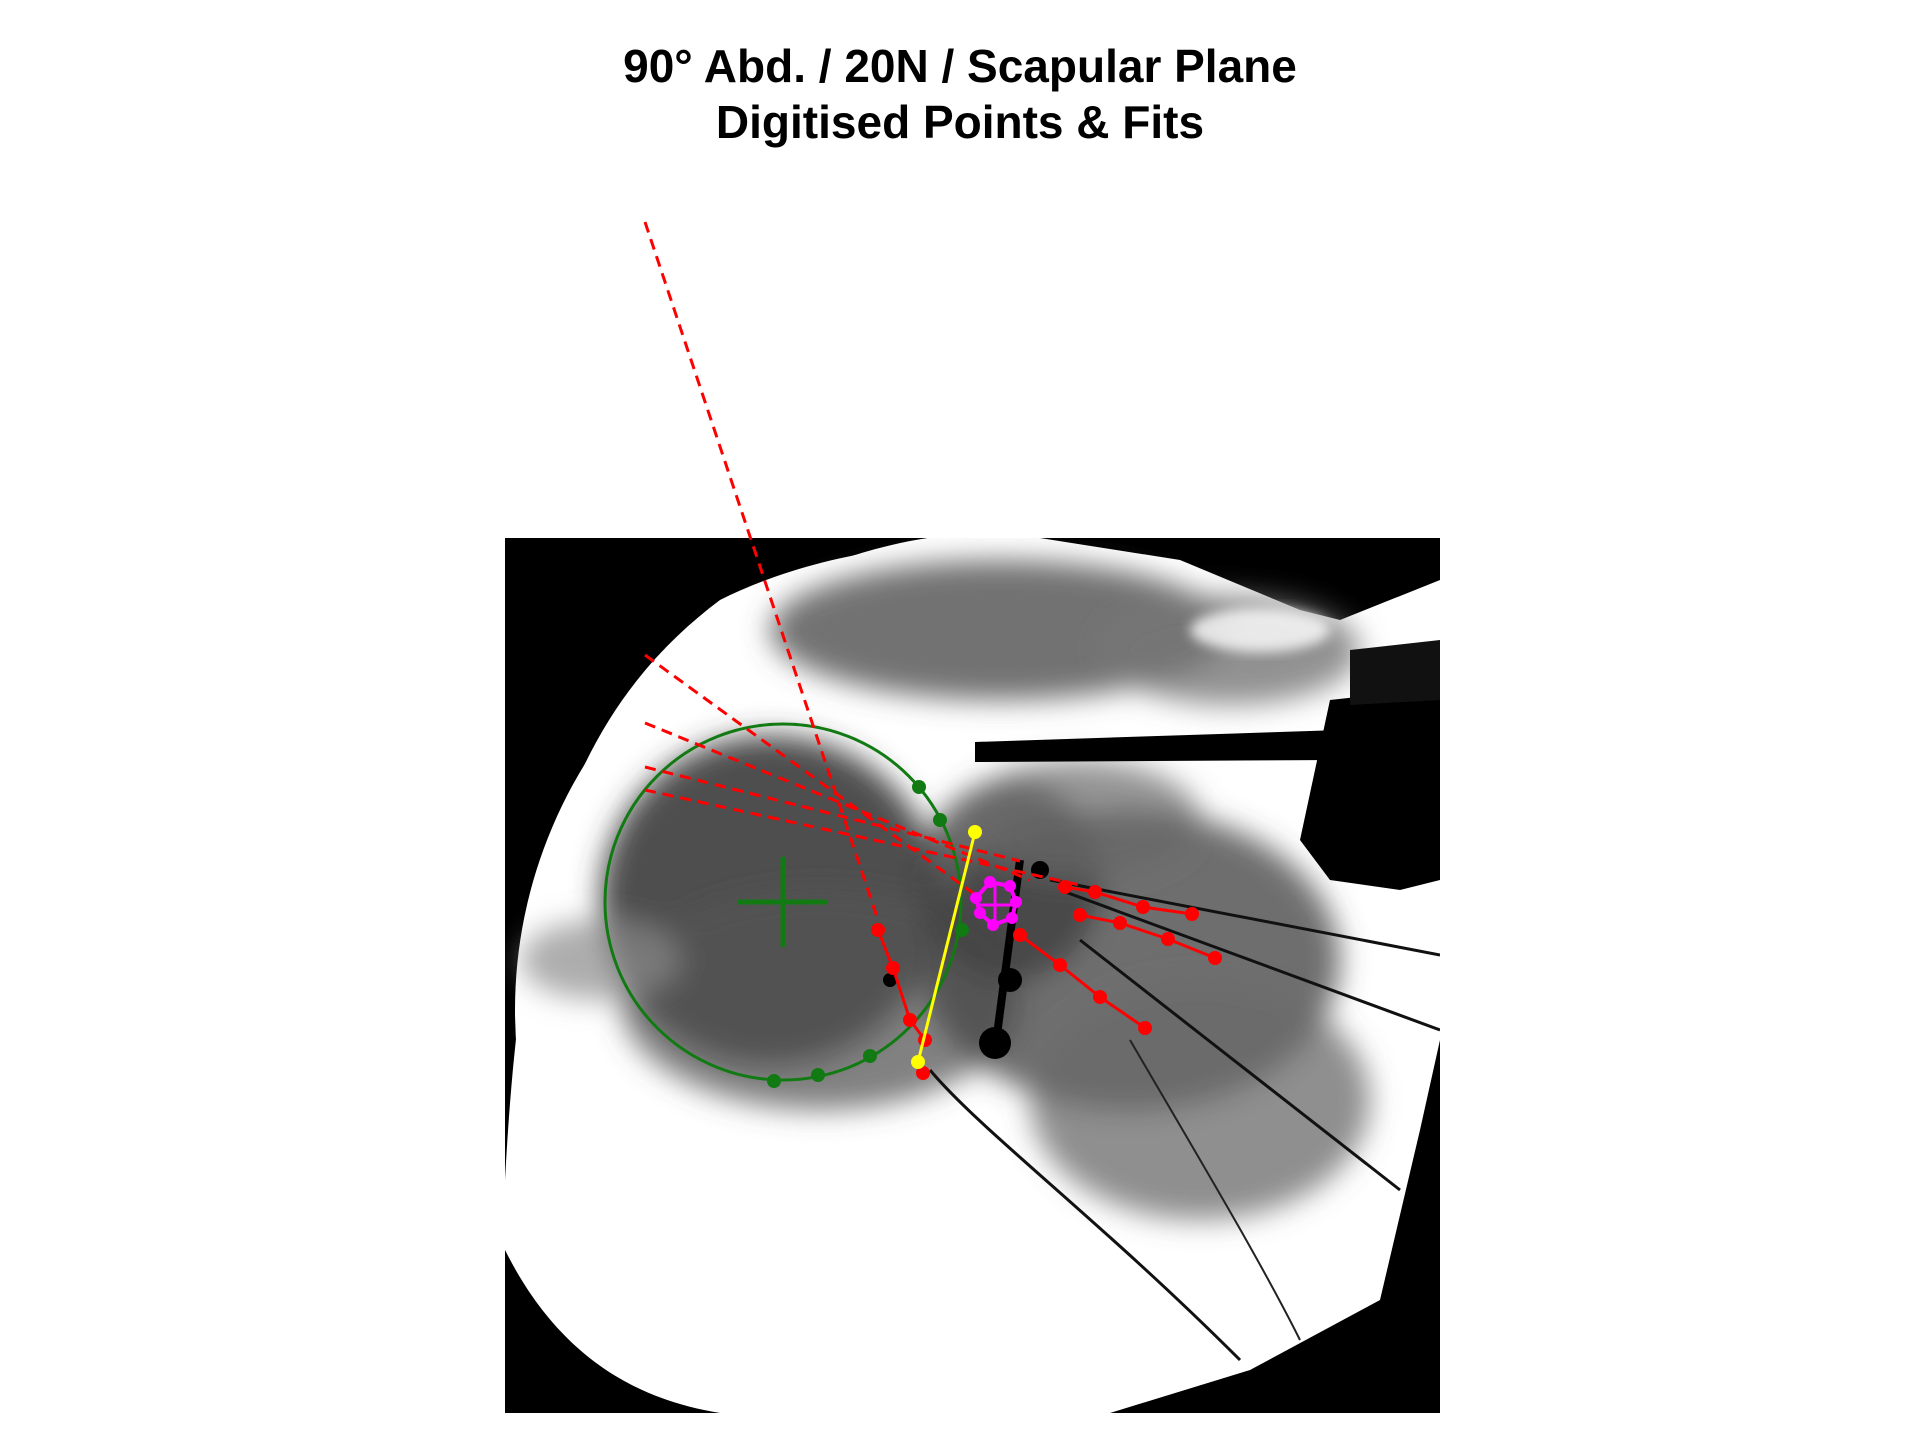 The width and height of the screenshot is (1920, 1440). What do you see at coordinates (761, 571) in the screenshot?
I see `dashed-axis-steep` at bounding box center [761, 571].